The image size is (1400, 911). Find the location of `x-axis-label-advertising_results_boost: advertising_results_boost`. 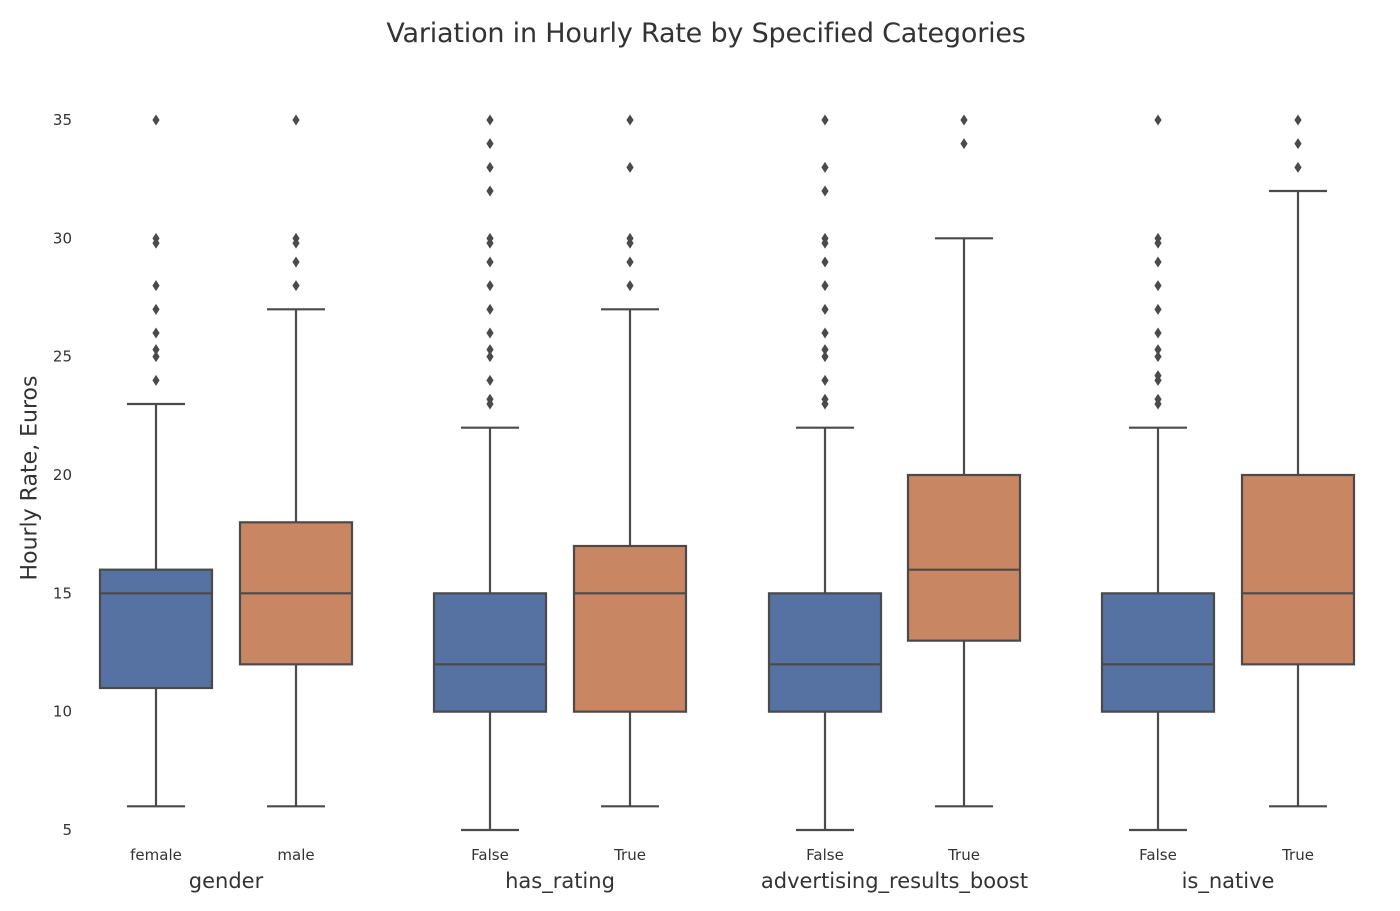

x-axis-label-advertising_results_boost: advertising_results_boost is located at coordinates (894, 881).